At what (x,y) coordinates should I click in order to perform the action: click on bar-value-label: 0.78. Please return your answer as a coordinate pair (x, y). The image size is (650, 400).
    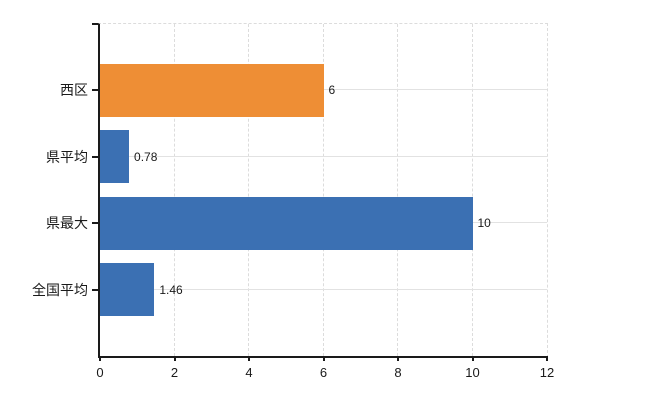
    Looking at the image, I should click on (146, 156).